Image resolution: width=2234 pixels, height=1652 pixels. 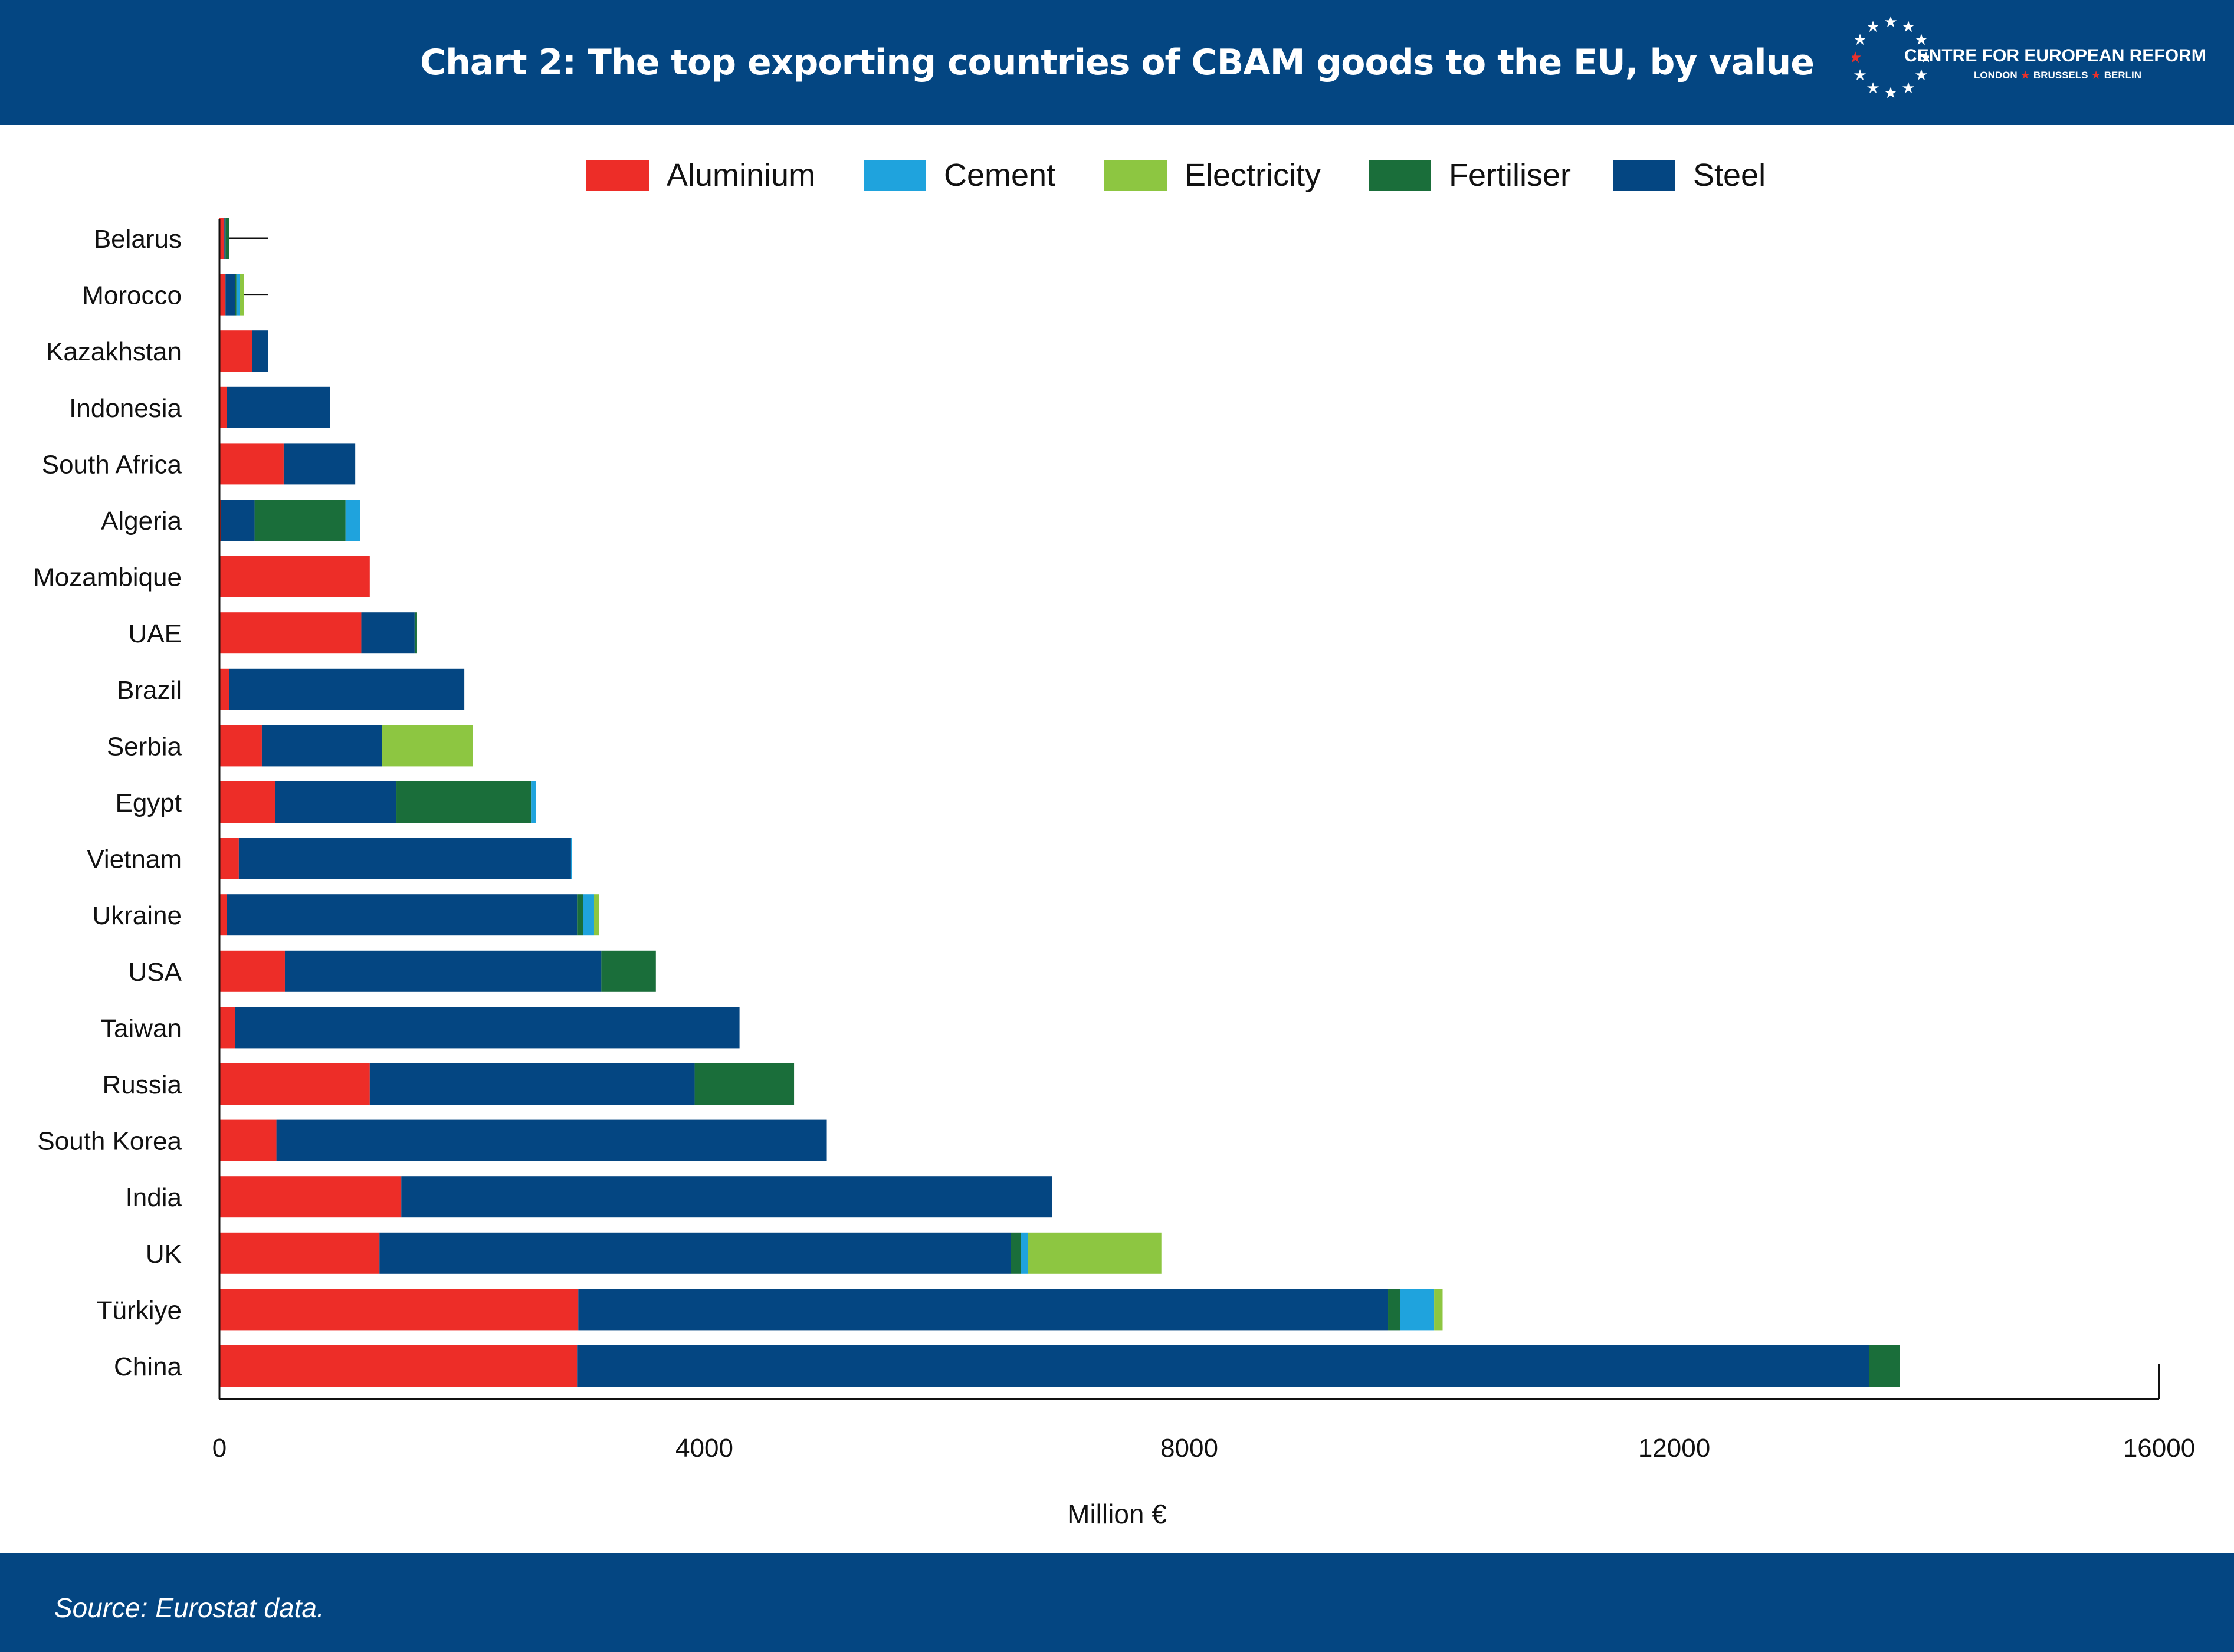 I want to click on bar-algeria-steel, so click(x=238, y=520).